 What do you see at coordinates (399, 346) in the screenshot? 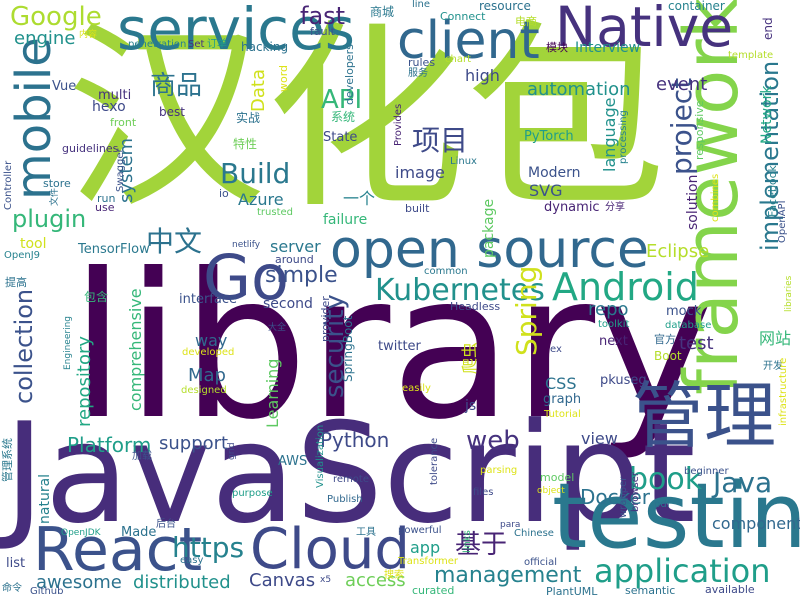
I see `word: twitter` at bounding box center [399, 346].